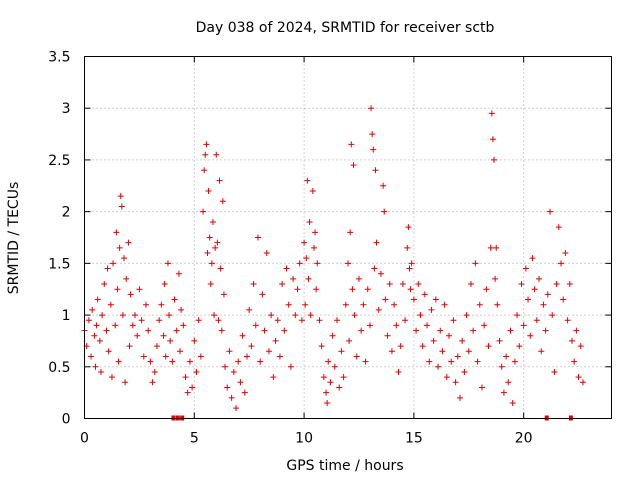  I want to click on y-tick-label: 1.5, so click(59, 264).